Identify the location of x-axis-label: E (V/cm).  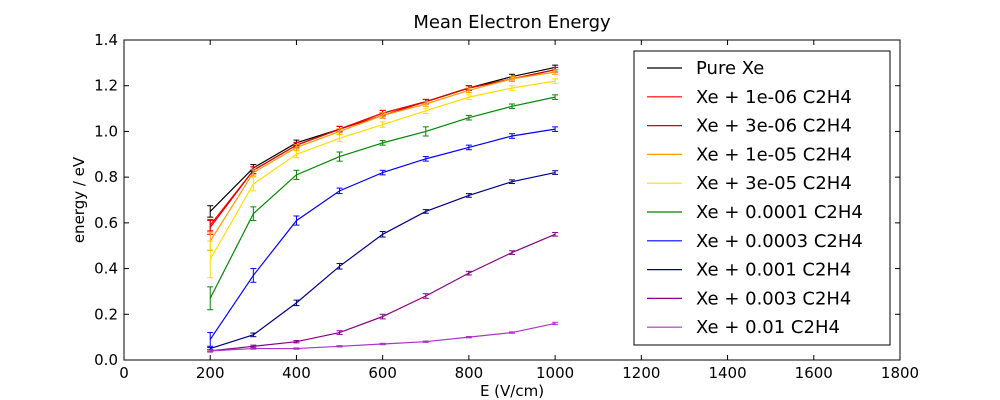
(512, 391).